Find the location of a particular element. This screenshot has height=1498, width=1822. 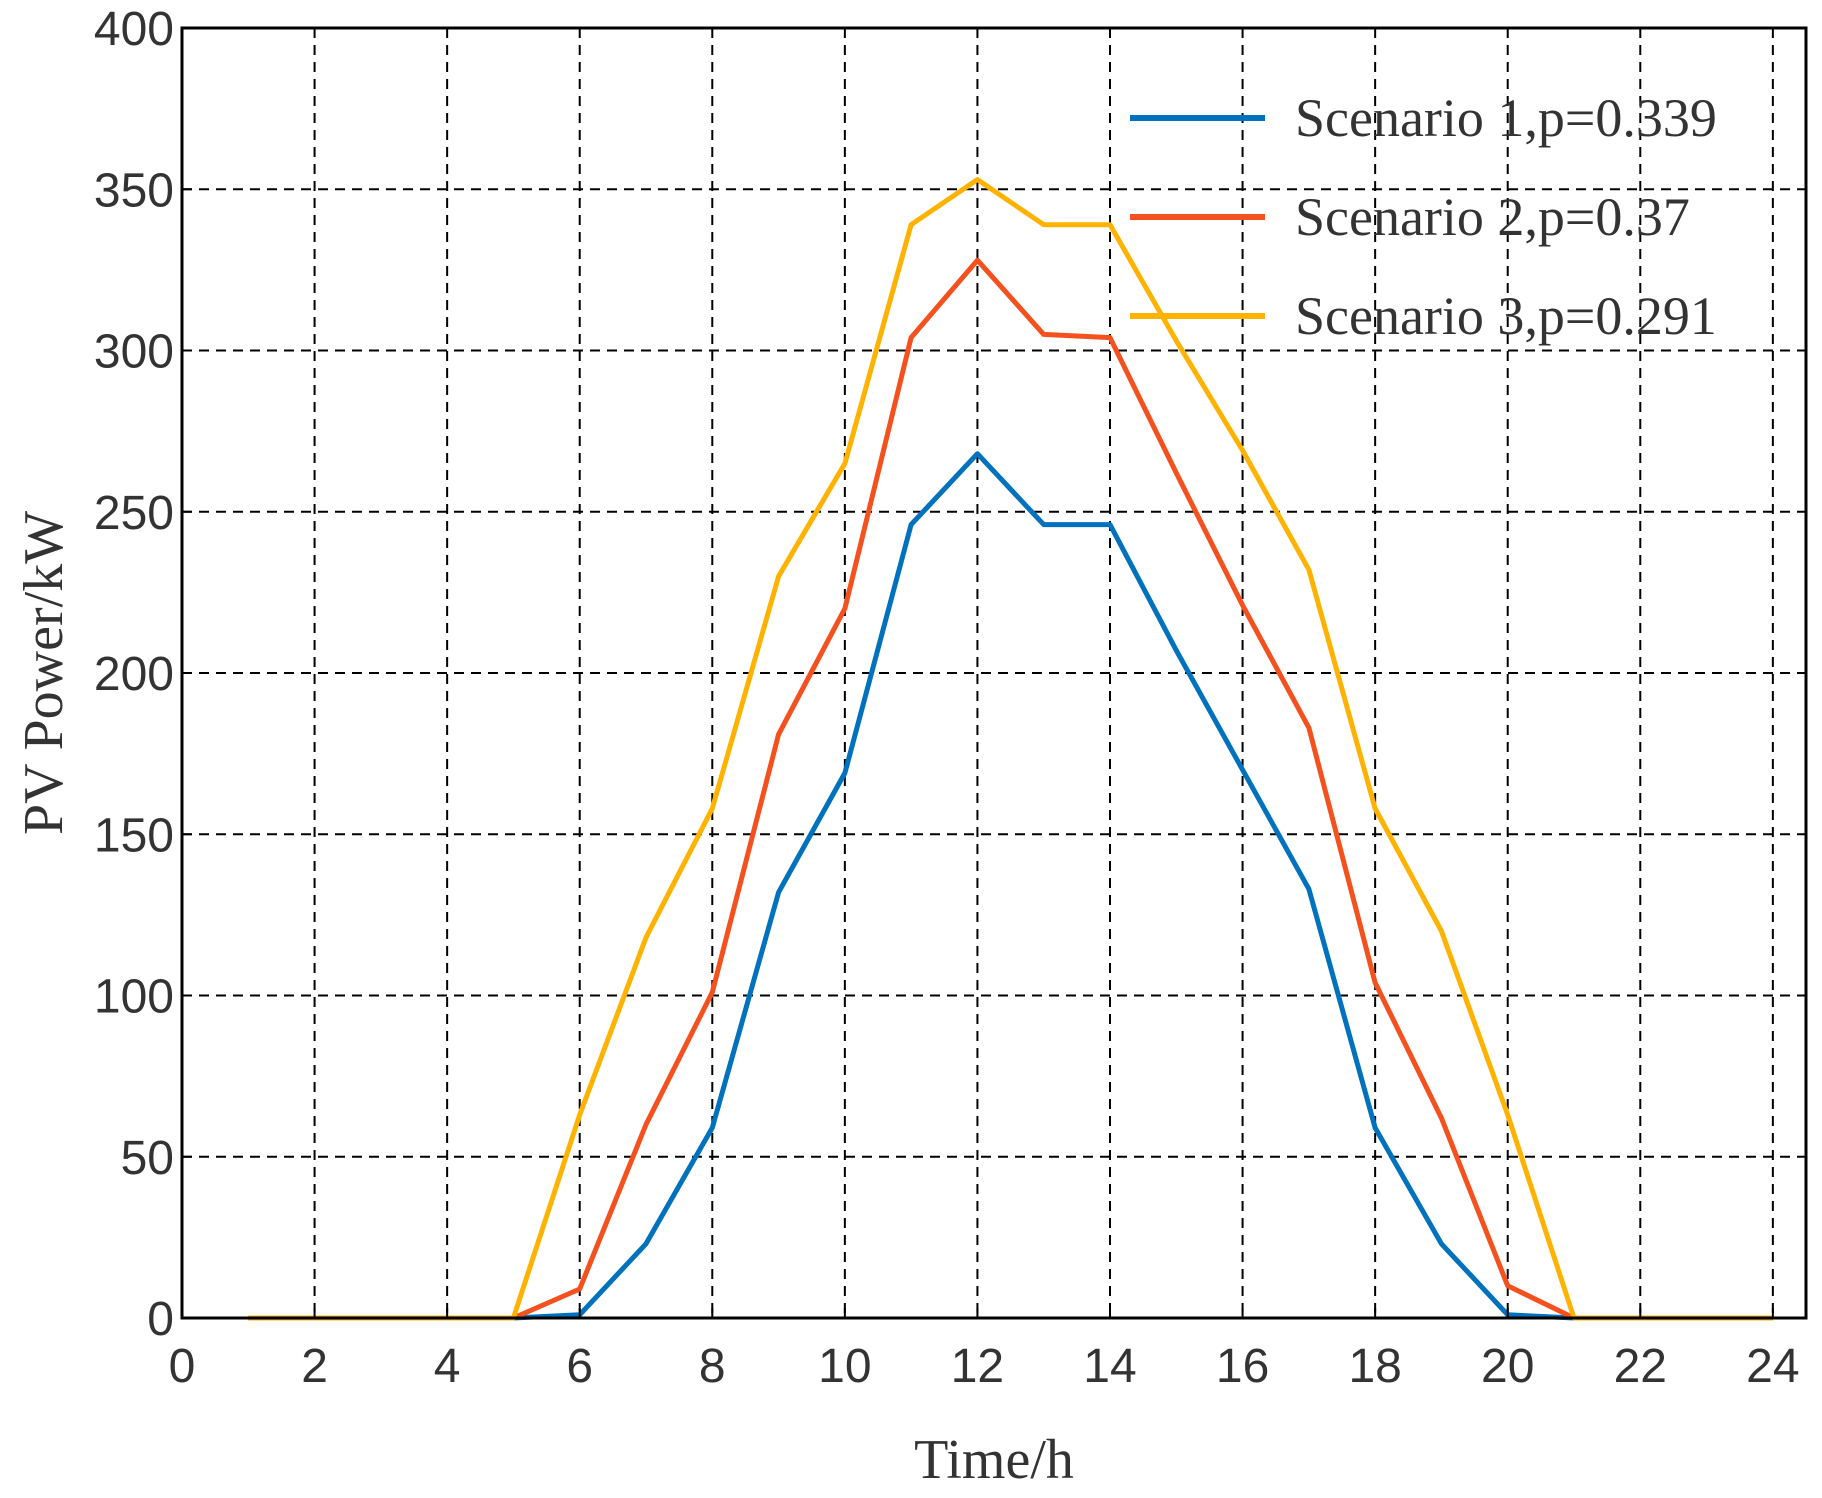

y-tick-label: 200 is located at coordinates (134, 674).